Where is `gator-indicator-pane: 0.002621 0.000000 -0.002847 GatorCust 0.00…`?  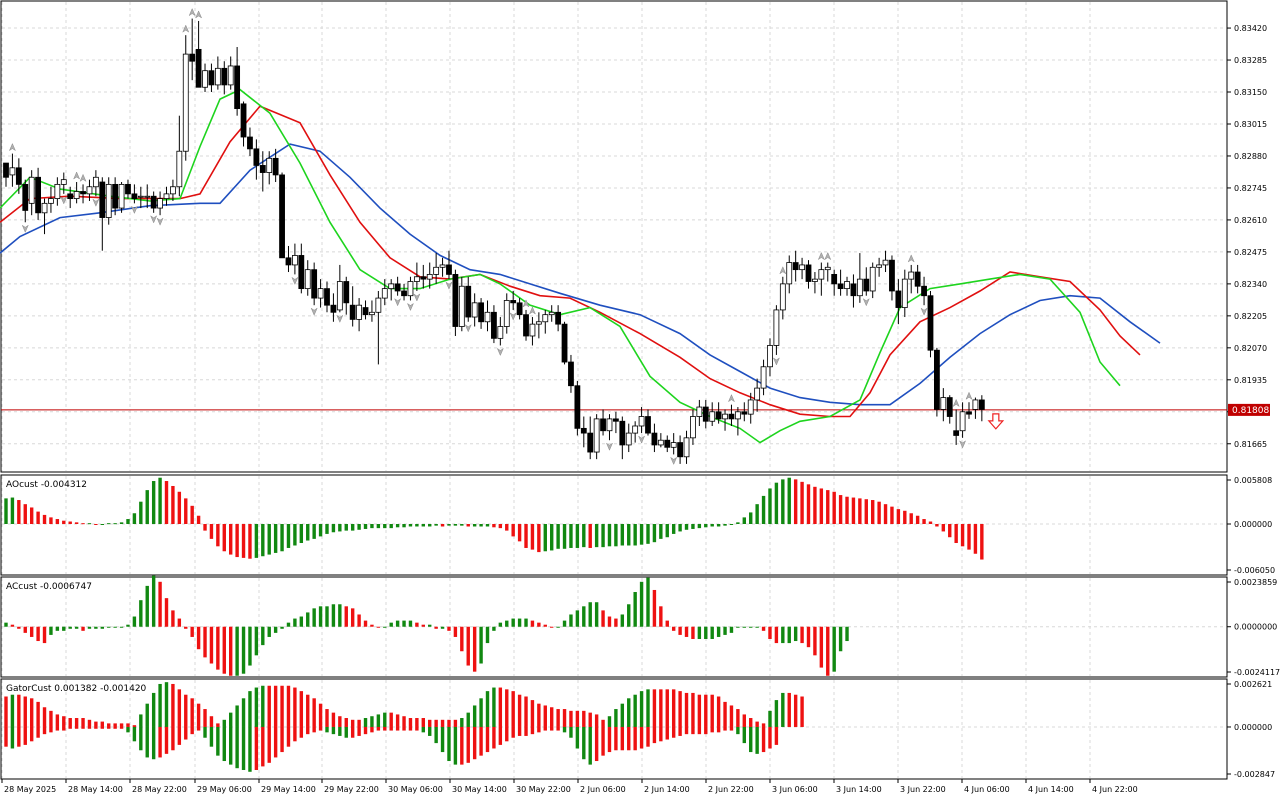 gator-indicator-pane: 0.002621 0.000000 -0.002847 GatorCust 0.00… is located at coordinates (637, 729).